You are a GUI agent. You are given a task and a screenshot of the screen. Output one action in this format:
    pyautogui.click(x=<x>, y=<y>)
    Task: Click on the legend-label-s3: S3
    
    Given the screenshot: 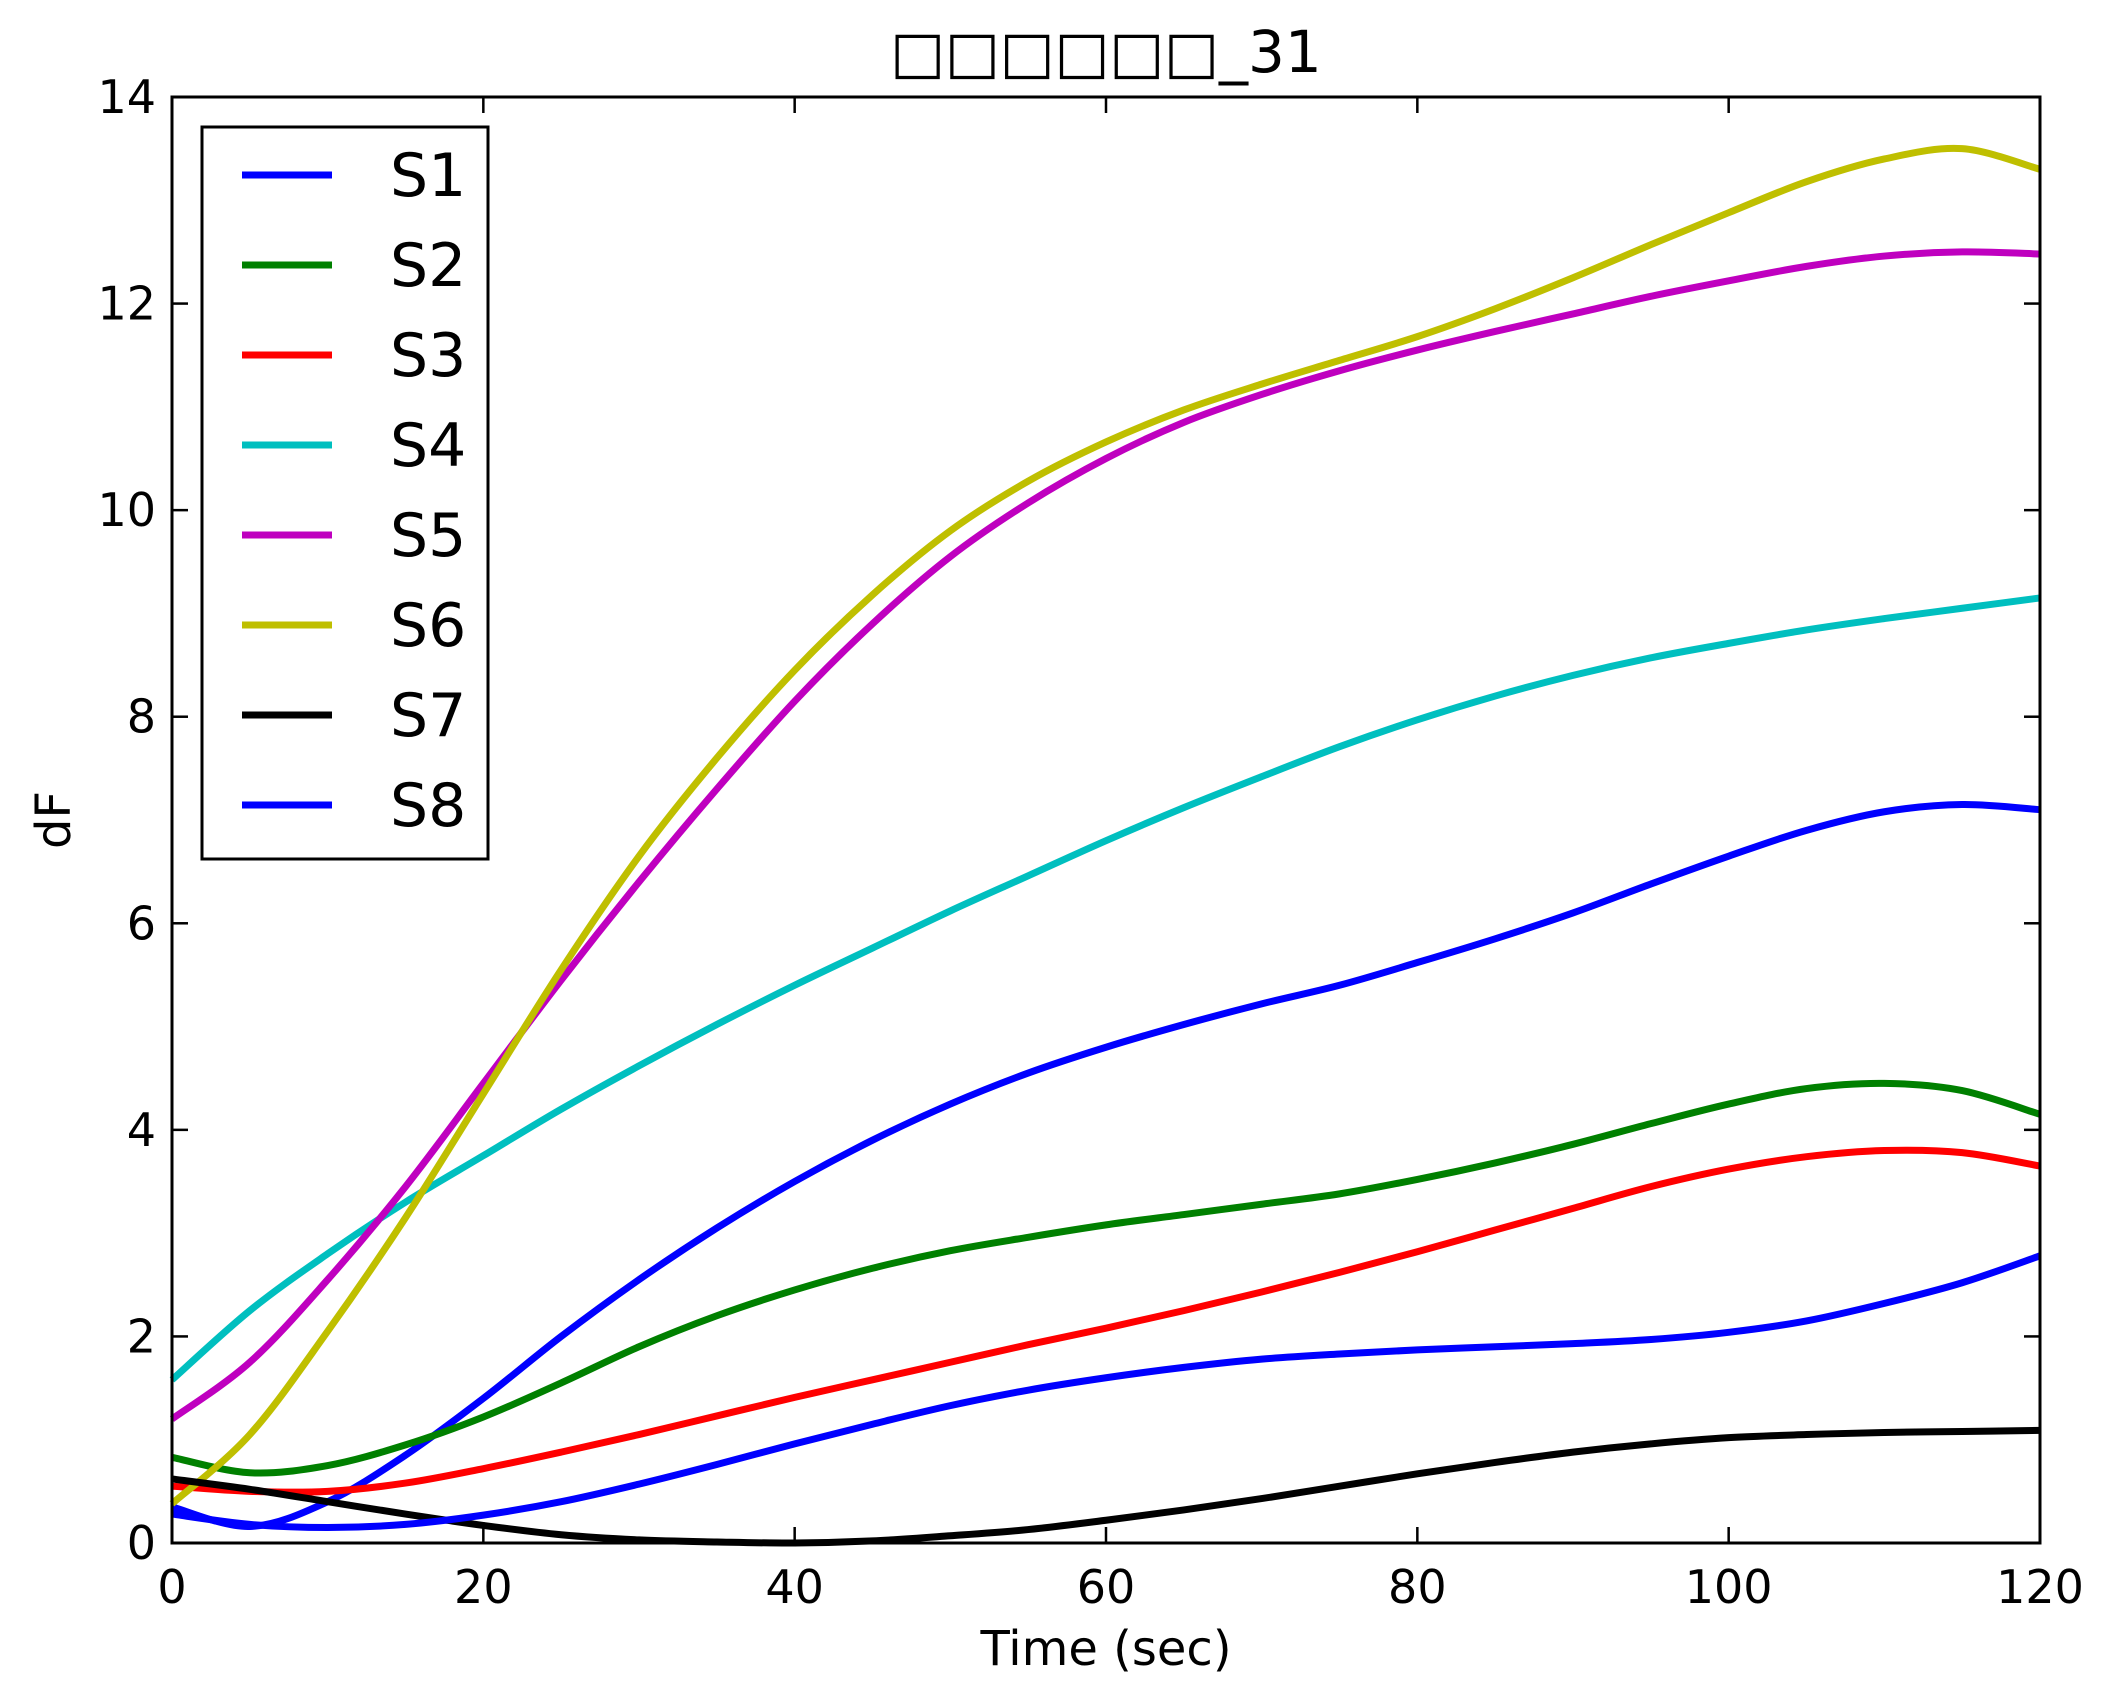 What is the action you would take?
    pyautogui.click(x=428, y=356)
    